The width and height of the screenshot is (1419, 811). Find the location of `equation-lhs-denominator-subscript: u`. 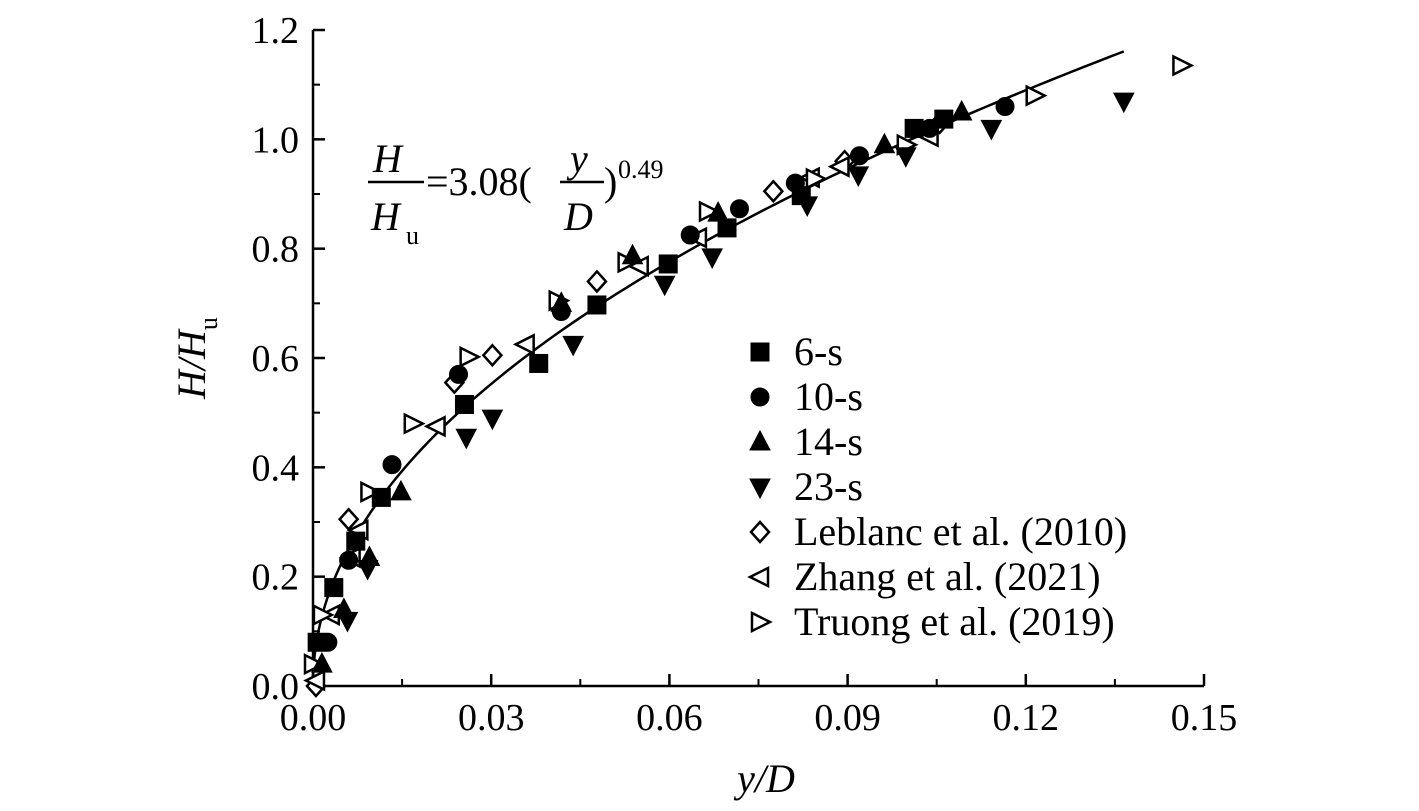

equation-lhs-denominator-subscript: u is located at coordinates (412, 235).